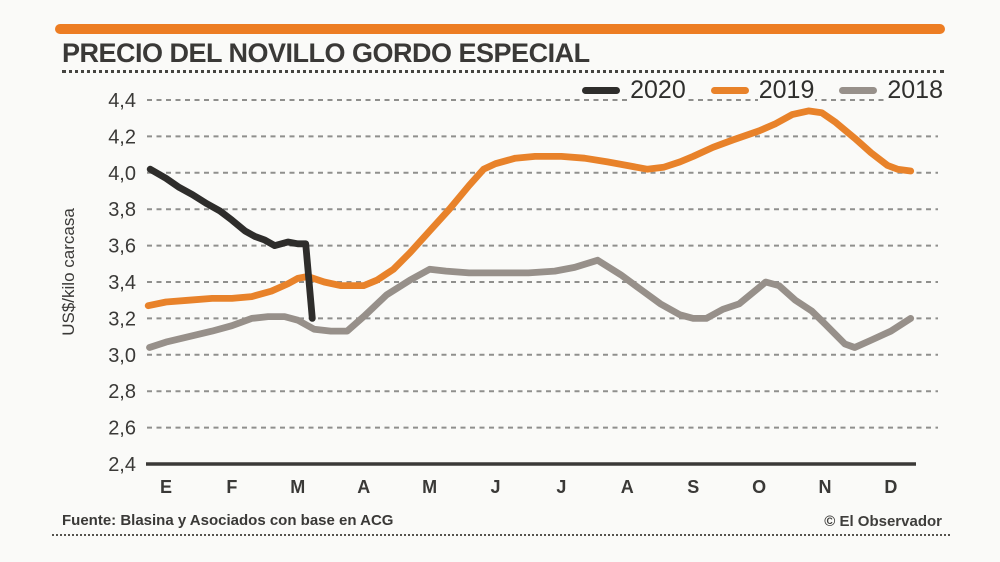 This screenshot has width=1000, height=562. Describe the element at coordinates (530, 303) in the screenshot. I see `series-line-2018` at that location.